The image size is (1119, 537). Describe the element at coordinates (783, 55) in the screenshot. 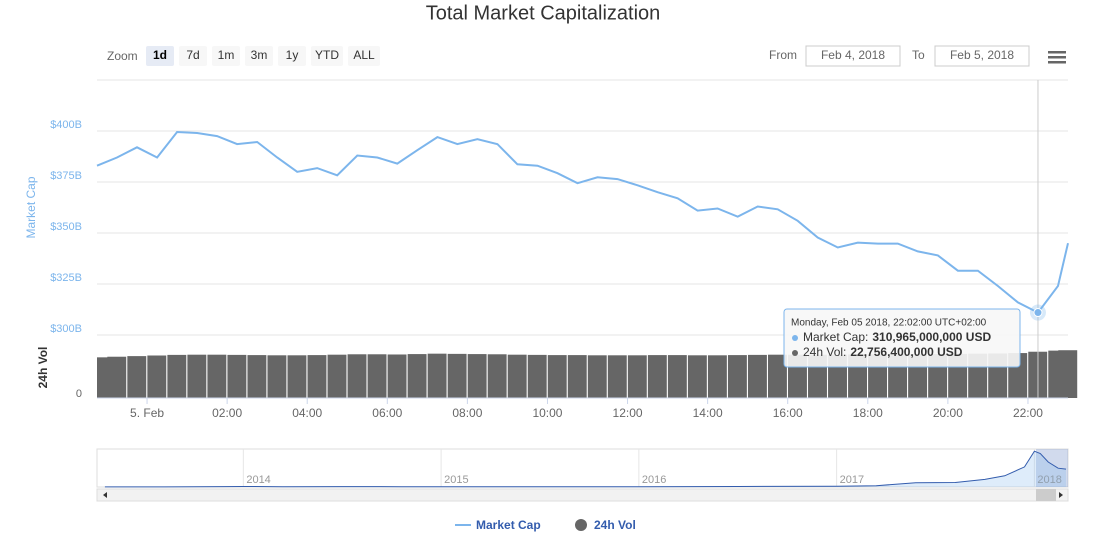

I see `from-label: From` at that location.